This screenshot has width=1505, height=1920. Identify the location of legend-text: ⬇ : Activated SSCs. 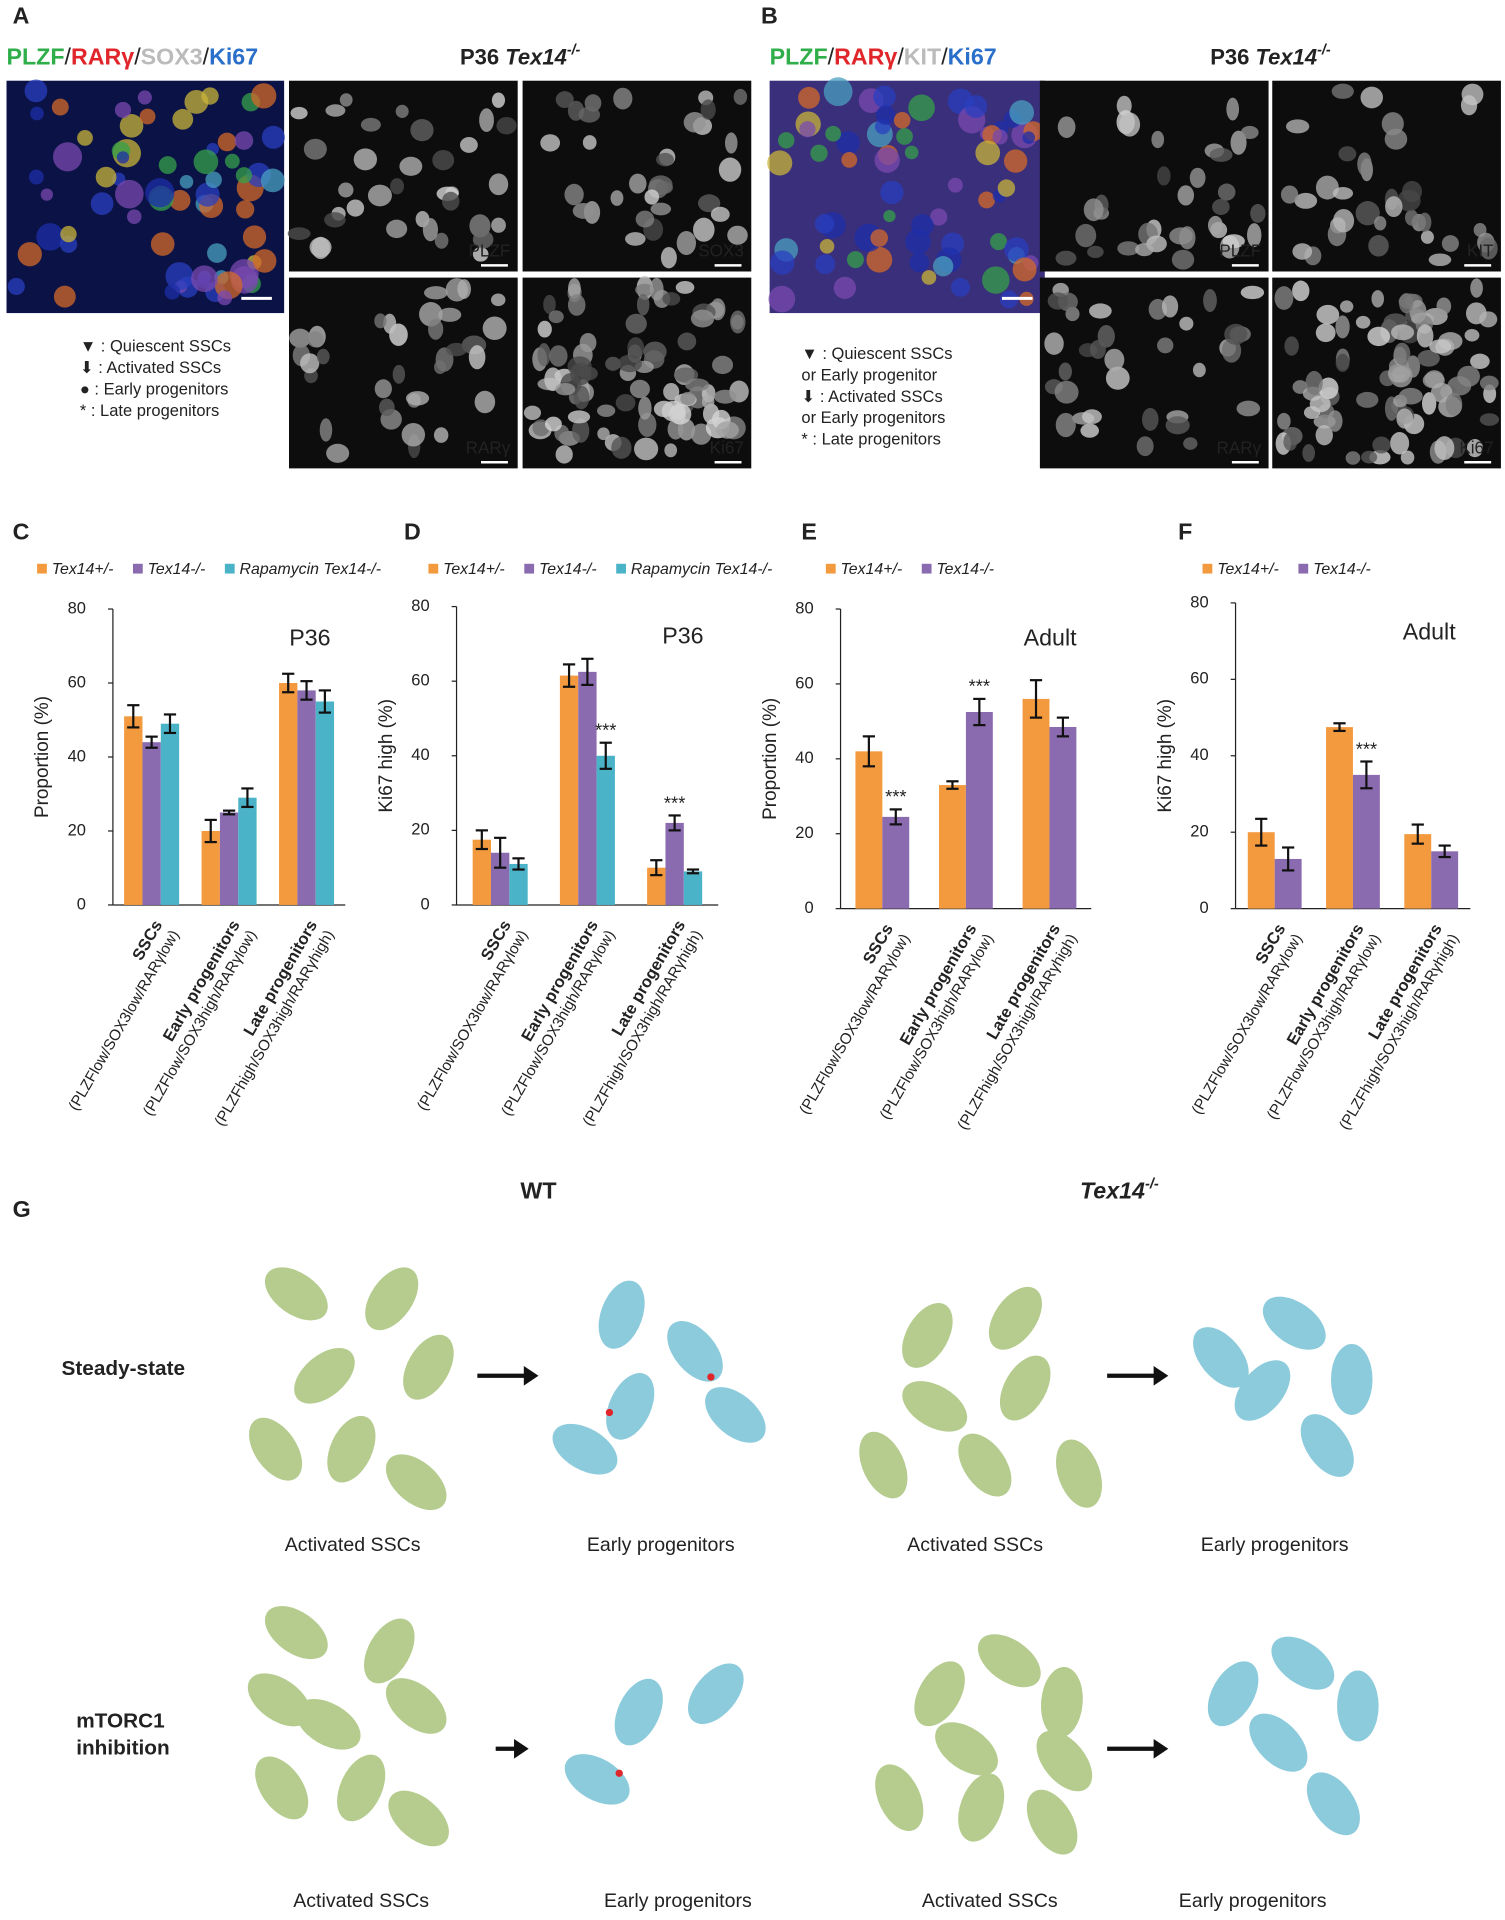
(150, 368).